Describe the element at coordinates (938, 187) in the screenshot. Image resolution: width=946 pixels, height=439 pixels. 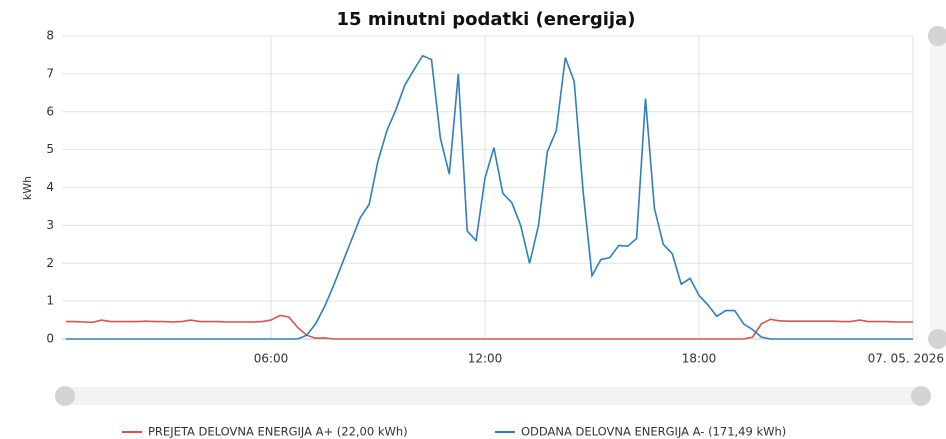
I see `vertical-scrollbar` at that location.